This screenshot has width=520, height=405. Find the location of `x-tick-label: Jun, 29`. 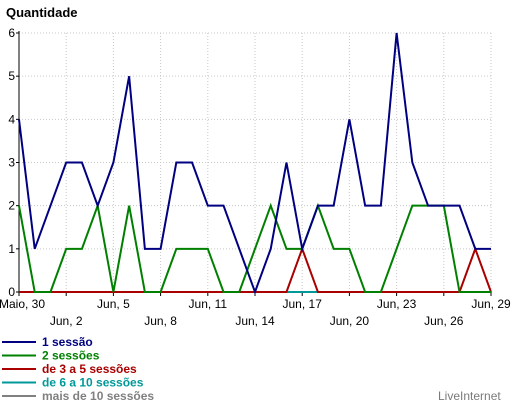

x-tick-label: Jun, 29 is located at coordinates (491, 304).